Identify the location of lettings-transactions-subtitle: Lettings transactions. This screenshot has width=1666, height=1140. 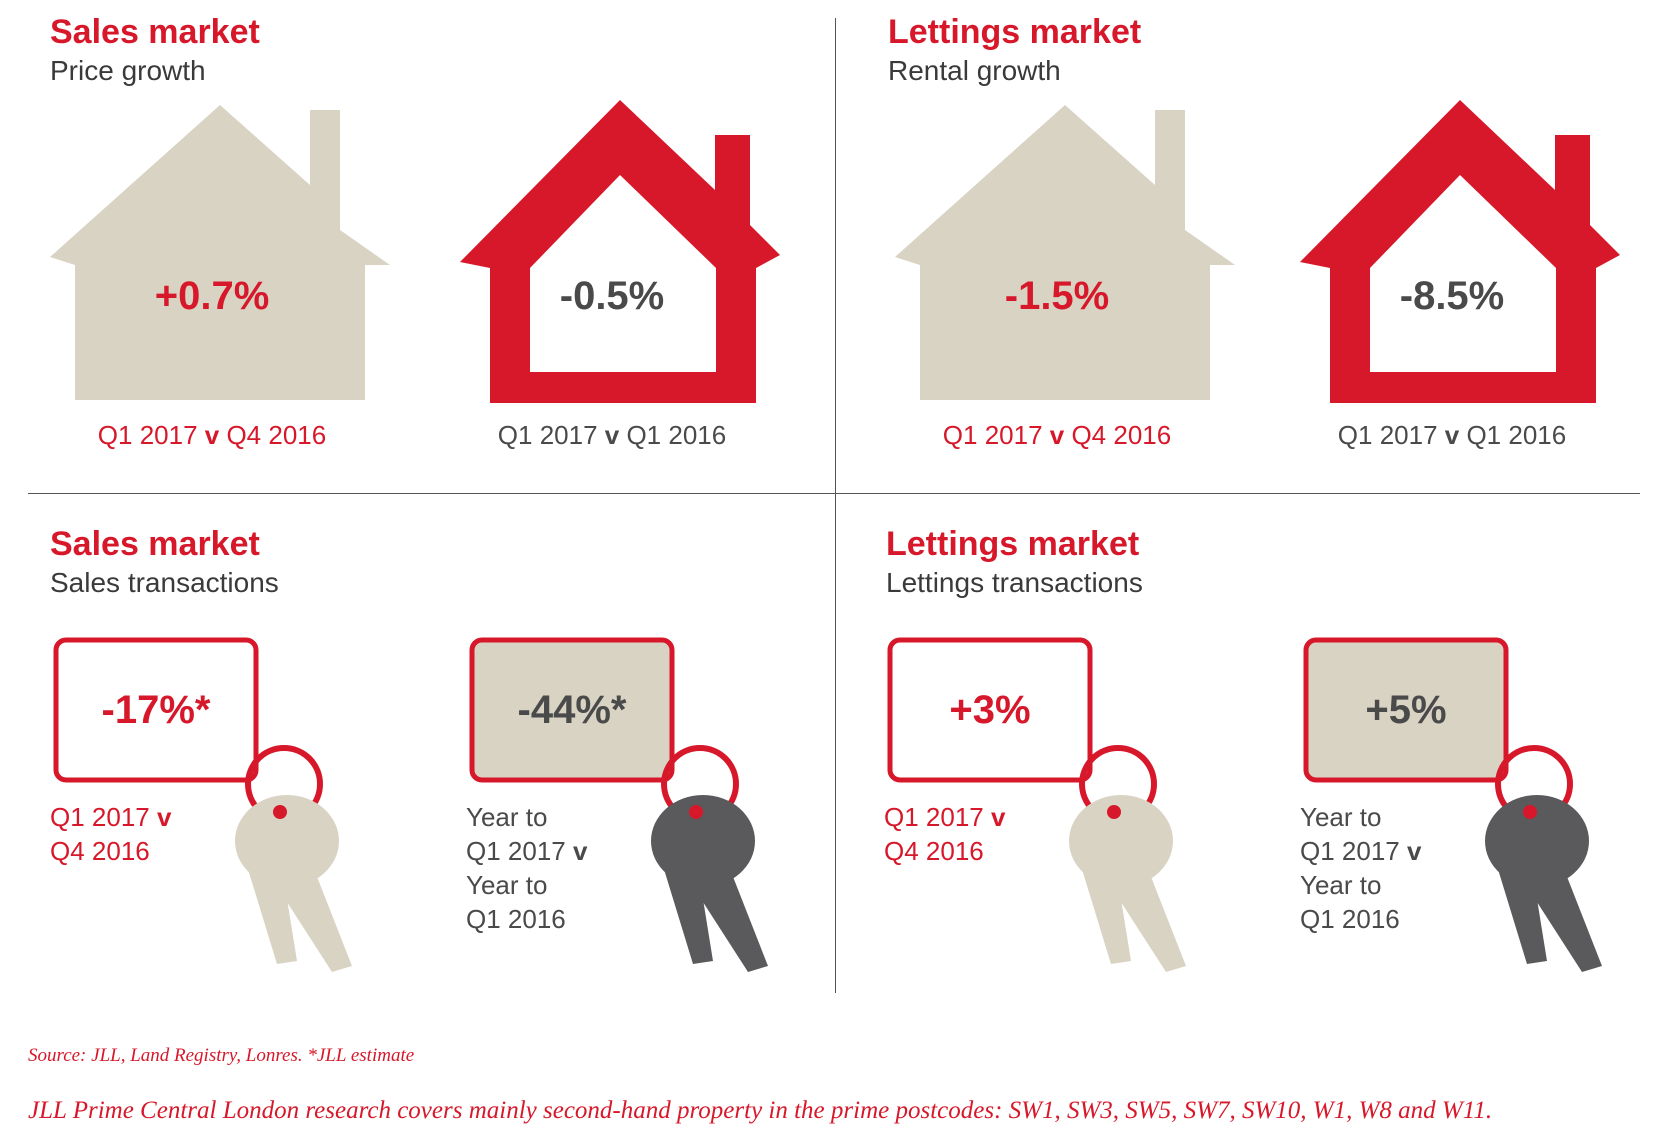
(1014, 582).